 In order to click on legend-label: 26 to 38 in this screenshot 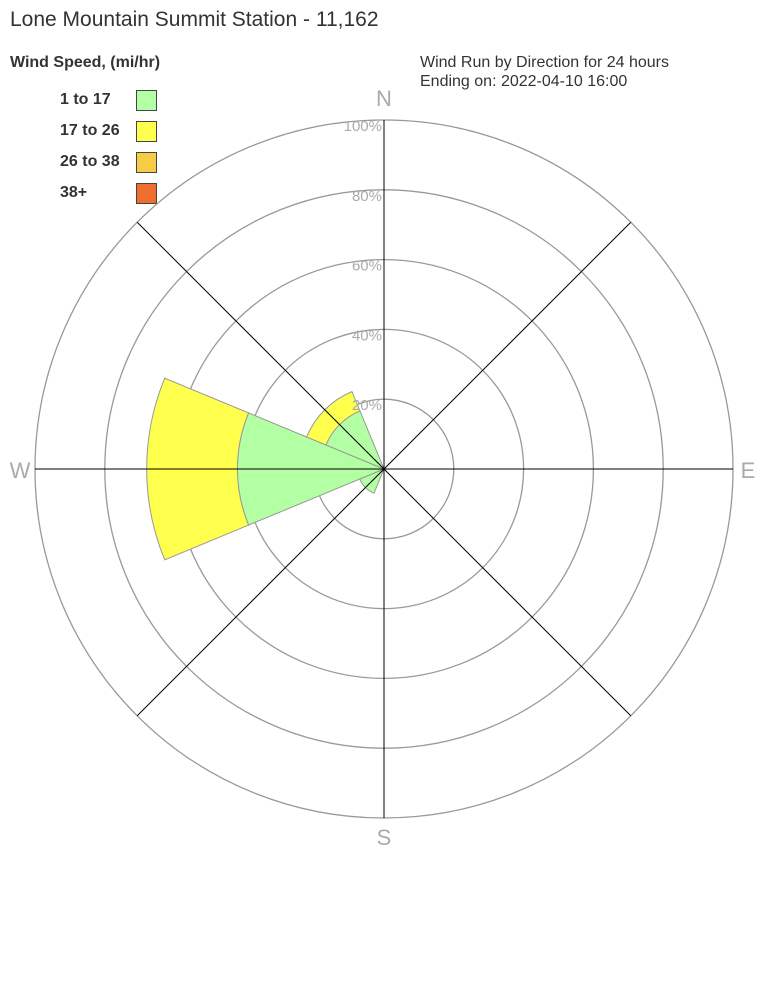, I will do `click(90, 161)`.